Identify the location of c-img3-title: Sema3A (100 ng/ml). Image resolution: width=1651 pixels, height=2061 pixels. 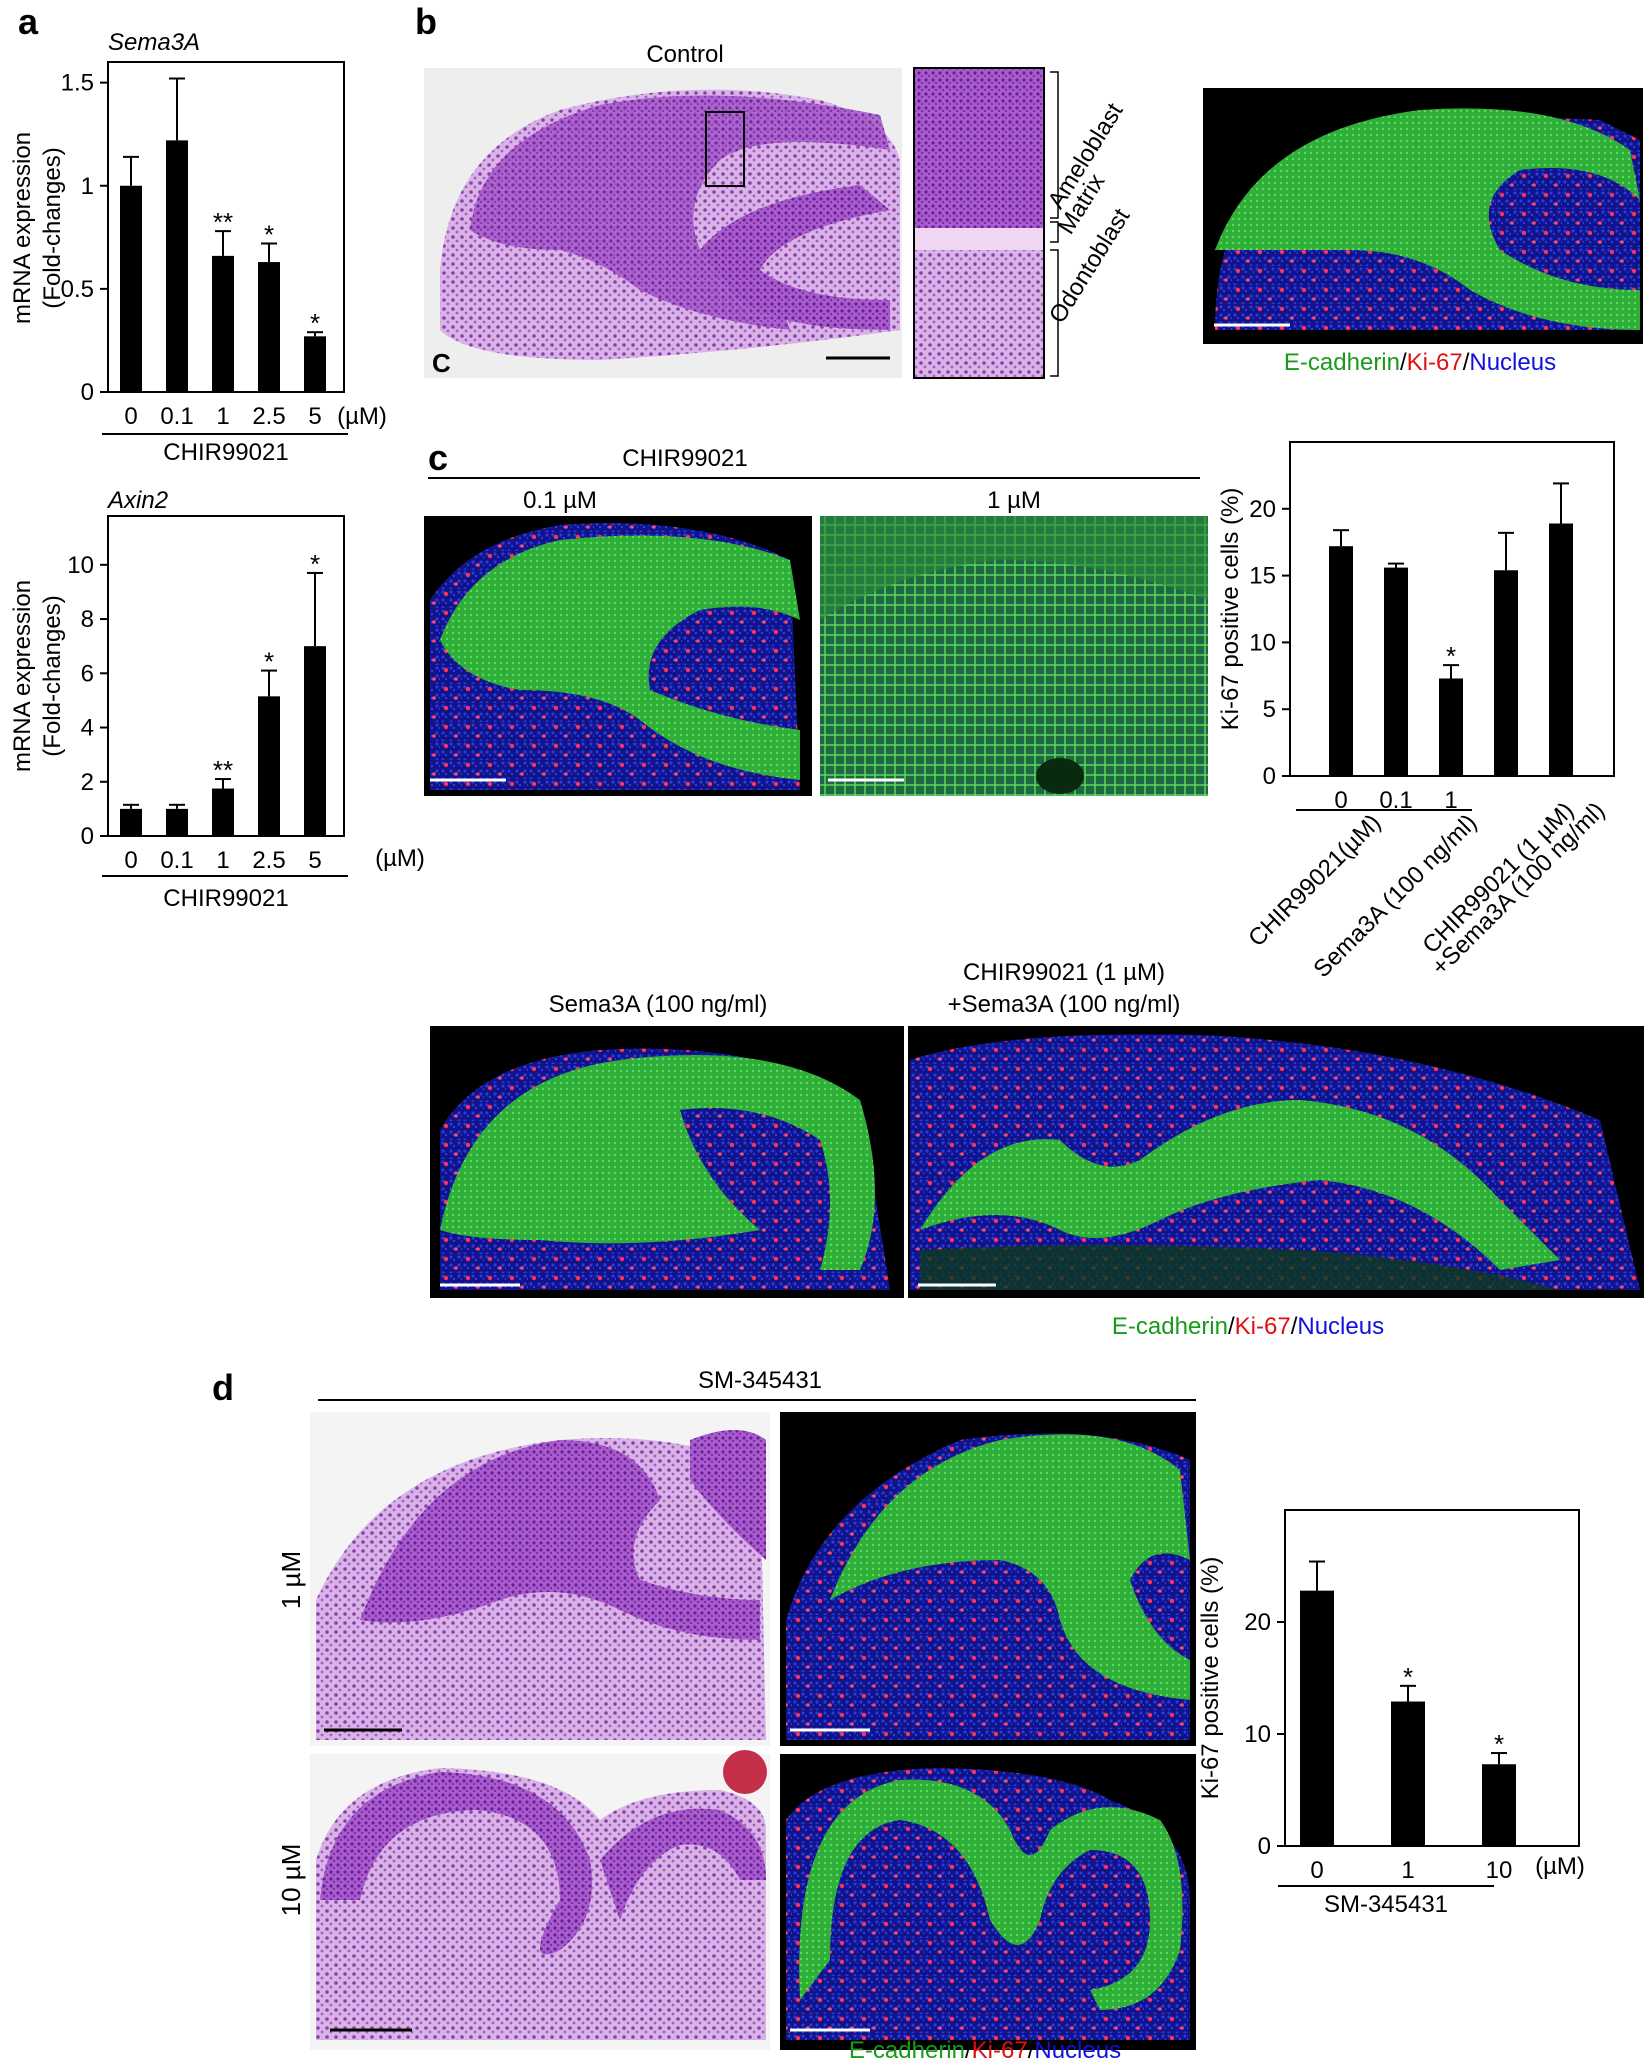
(658, 1004).